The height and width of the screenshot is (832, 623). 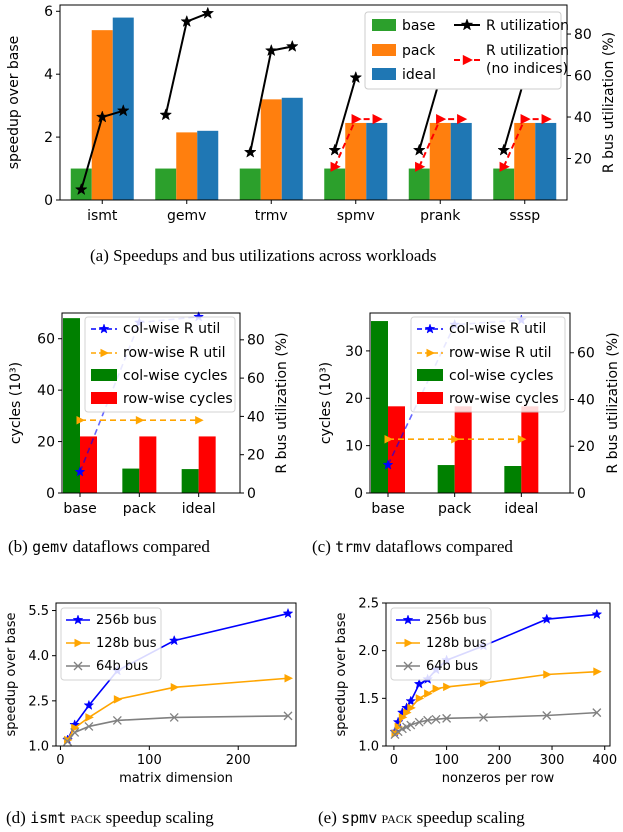 I want to click on x-tick-label: ideal, so click(x=199, y=509).